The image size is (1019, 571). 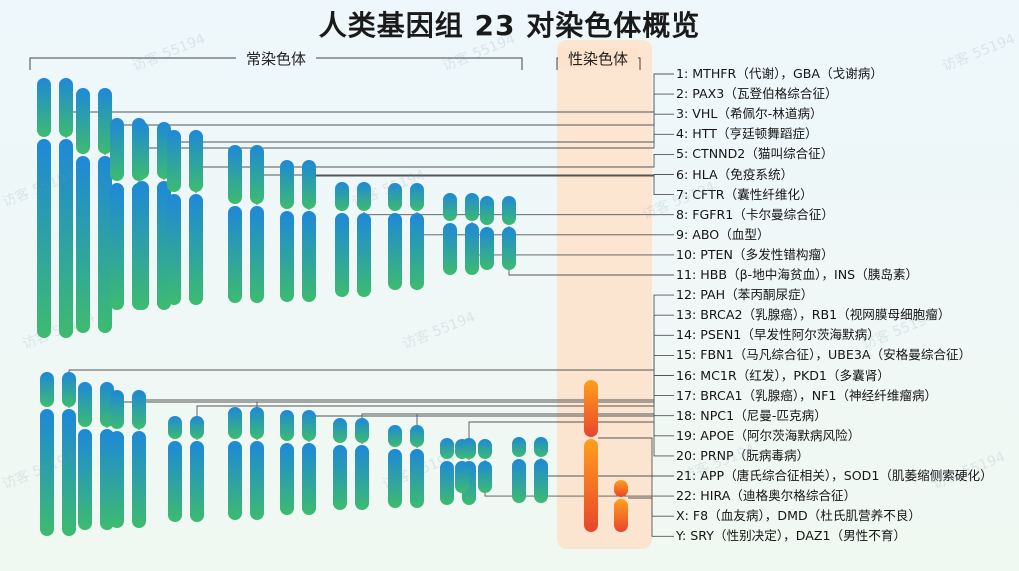 What do you see at coordinates (83, 244) in the screenshot?
I see `chromosome-2-q-arm` at bounding box center [83, 244].